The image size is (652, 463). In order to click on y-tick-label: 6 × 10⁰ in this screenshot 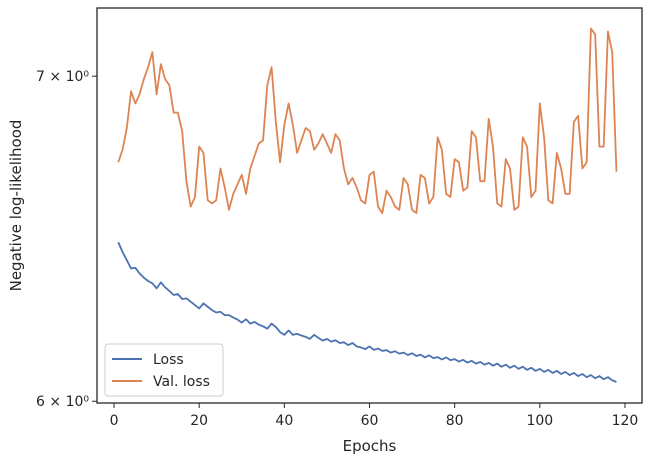, I will do `click(62, 402)`.